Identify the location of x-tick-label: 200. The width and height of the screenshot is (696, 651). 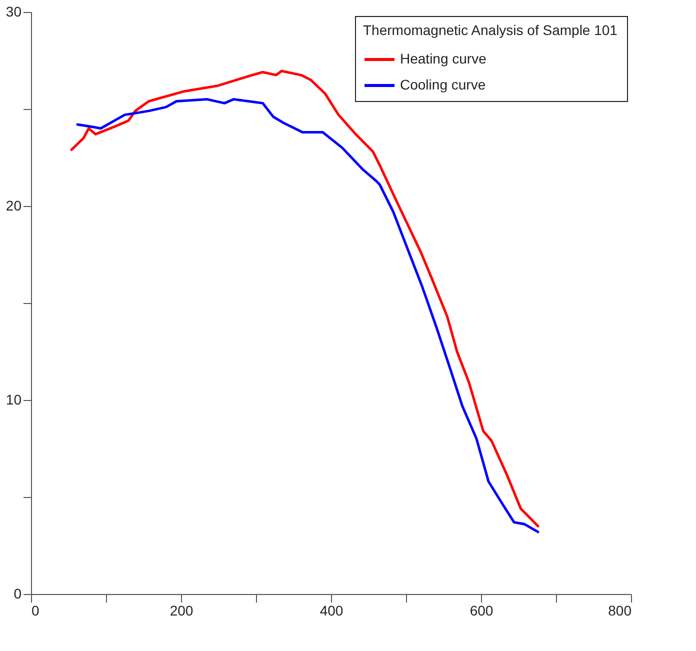
(182, 610).